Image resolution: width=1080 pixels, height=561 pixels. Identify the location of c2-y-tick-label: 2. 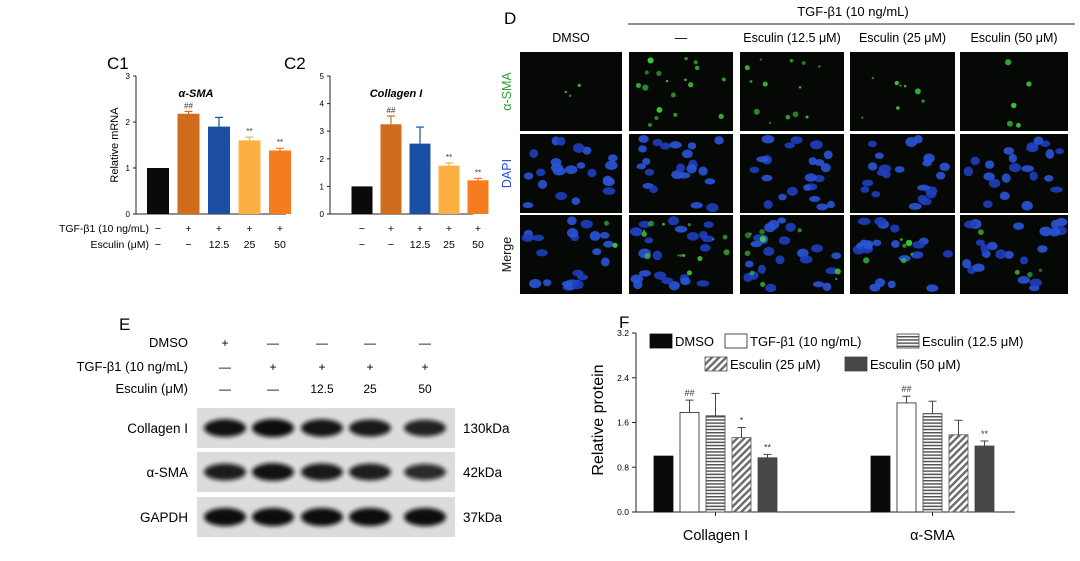
(322, 159).